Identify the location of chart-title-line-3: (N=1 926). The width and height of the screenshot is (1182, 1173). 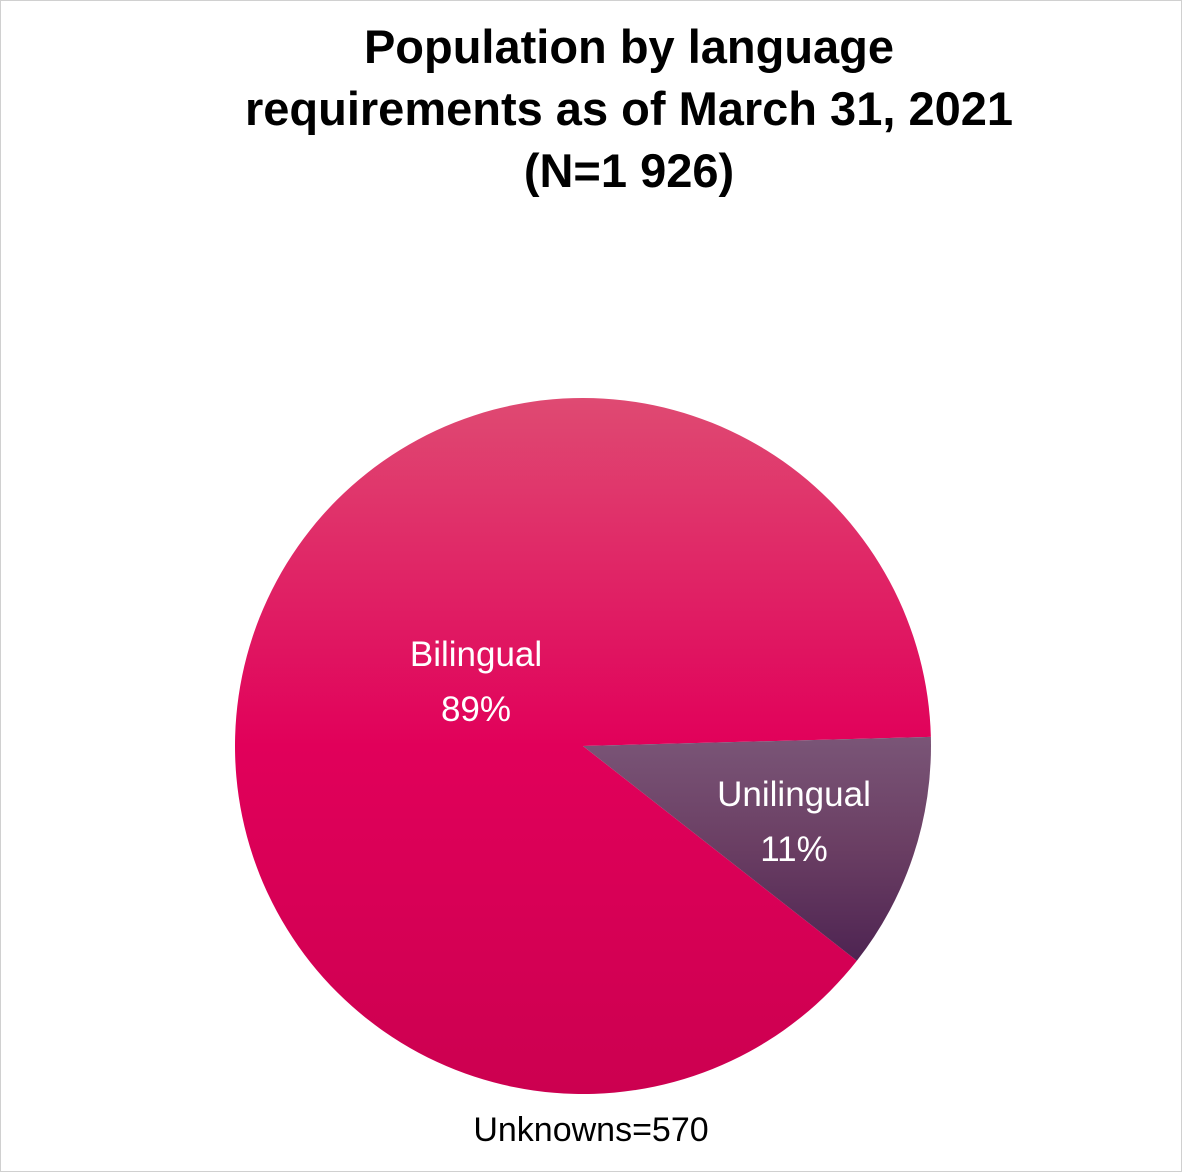
(629, 170).